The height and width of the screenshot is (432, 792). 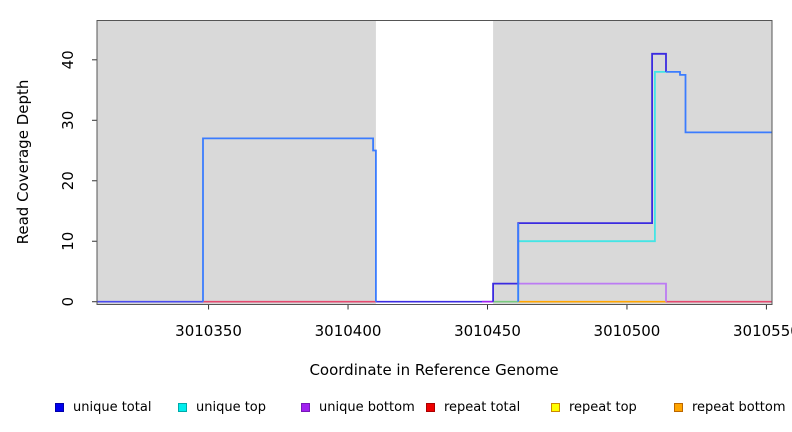 What do you see at coordinates (627, 331) in the screenshot?
I see `x-tick-label: 3010500` at bounding box center [627, 331].